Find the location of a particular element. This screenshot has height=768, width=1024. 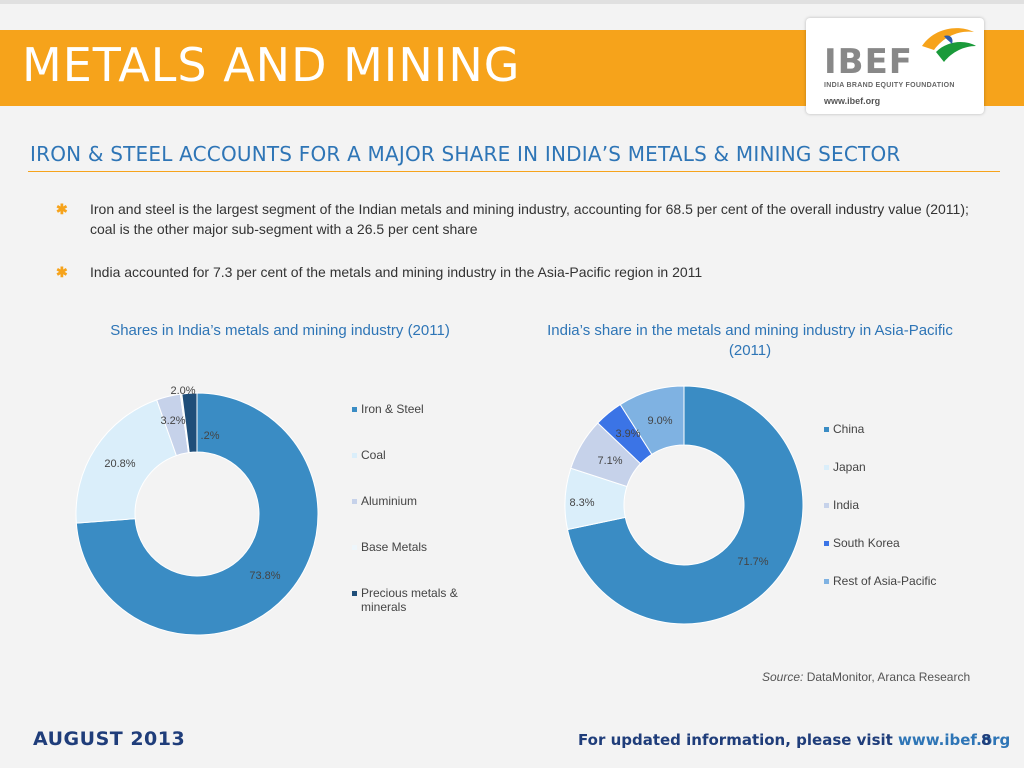

subtitle-divider is located at coordinates (514, 171).